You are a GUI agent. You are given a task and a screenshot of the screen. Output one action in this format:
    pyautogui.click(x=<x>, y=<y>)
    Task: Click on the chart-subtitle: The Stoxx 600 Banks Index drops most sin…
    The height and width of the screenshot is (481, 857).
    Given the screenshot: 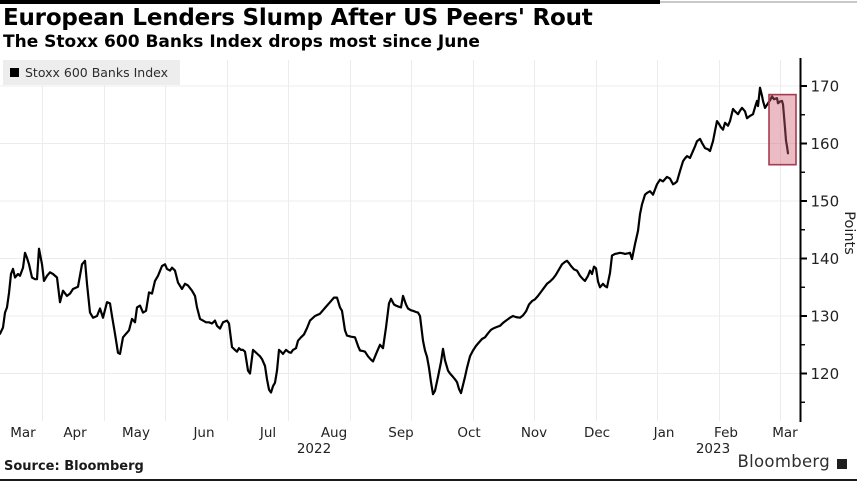 What is the action you would take?
    pyautogui.click(x=241, y=42)
    